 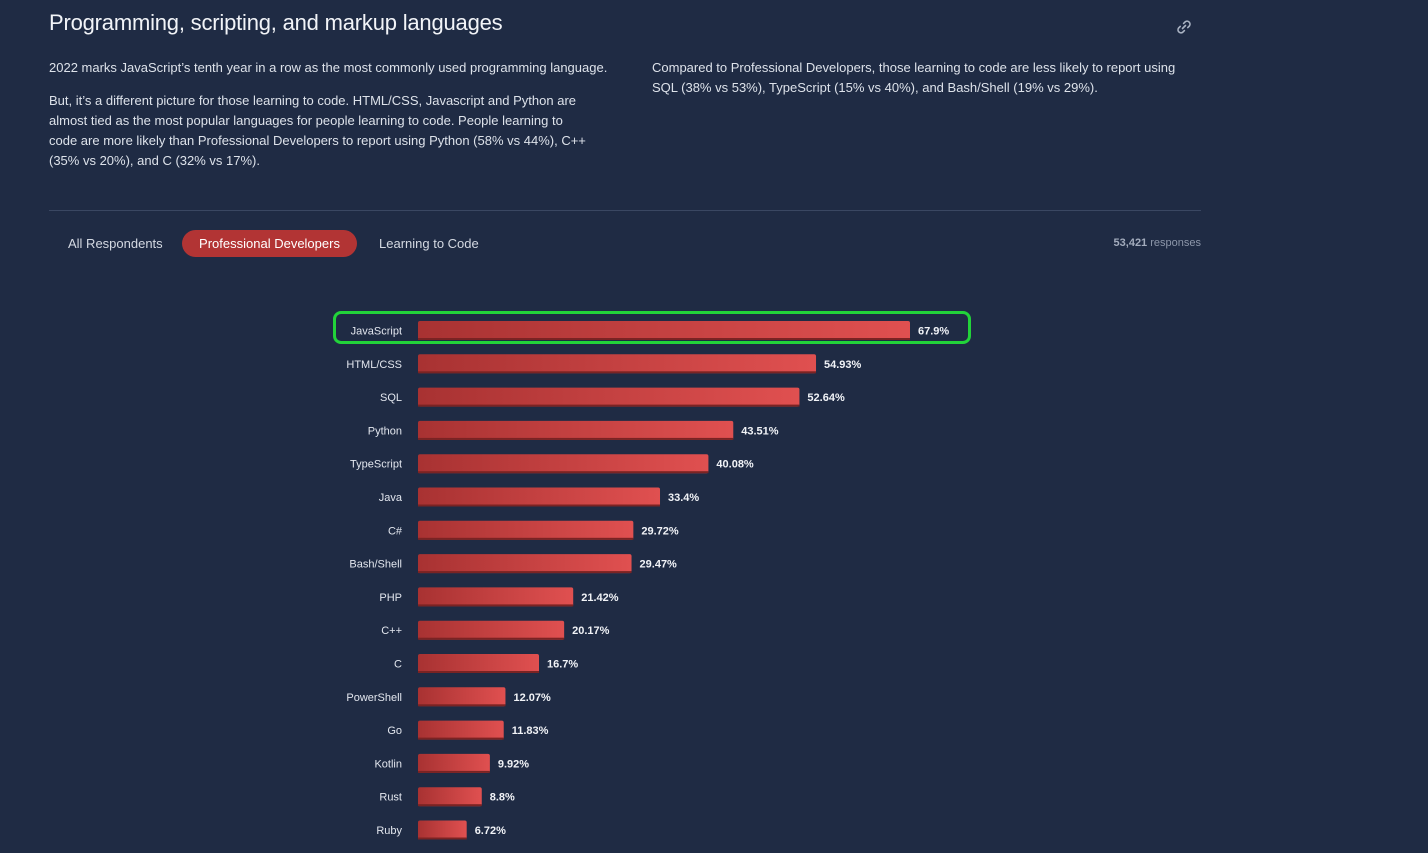 What do you see at coordinates (376, 332) in the screenshot?
I see `bar-label-javascript: JavaScript` at bounding box center [376, 332].